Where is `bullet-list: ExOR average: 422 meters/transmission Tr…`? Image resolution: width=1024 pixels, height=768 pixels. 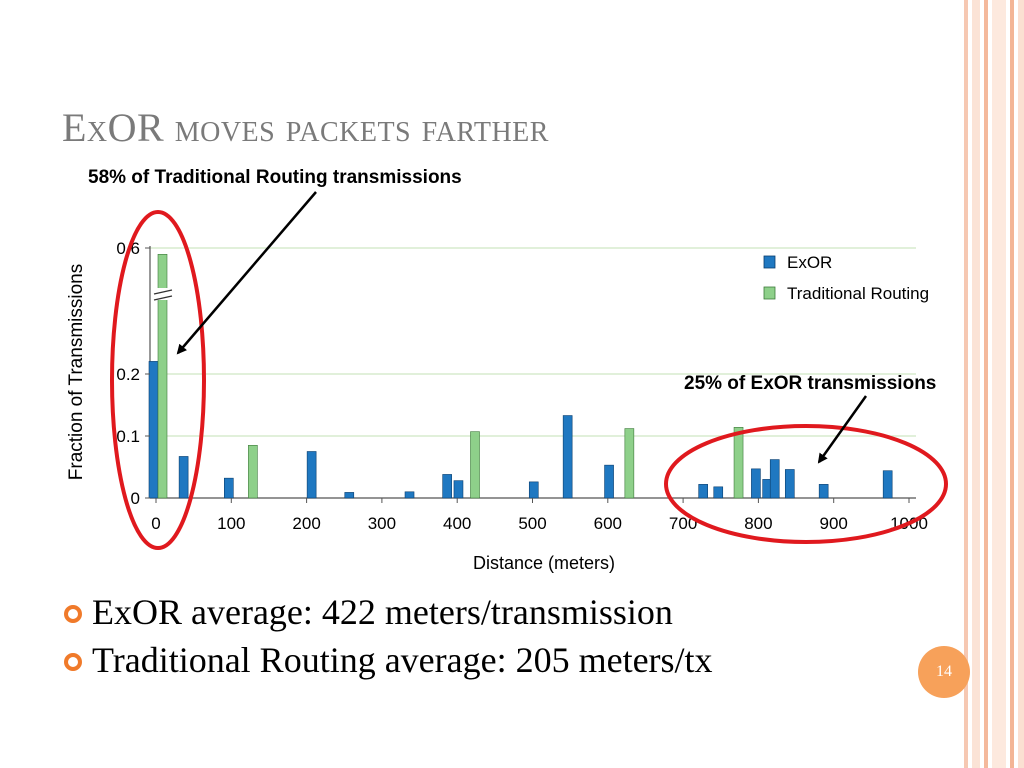 bullet-list: ExOR average: 422 meters/transmission Tr… is located at coordinates (387, 636).